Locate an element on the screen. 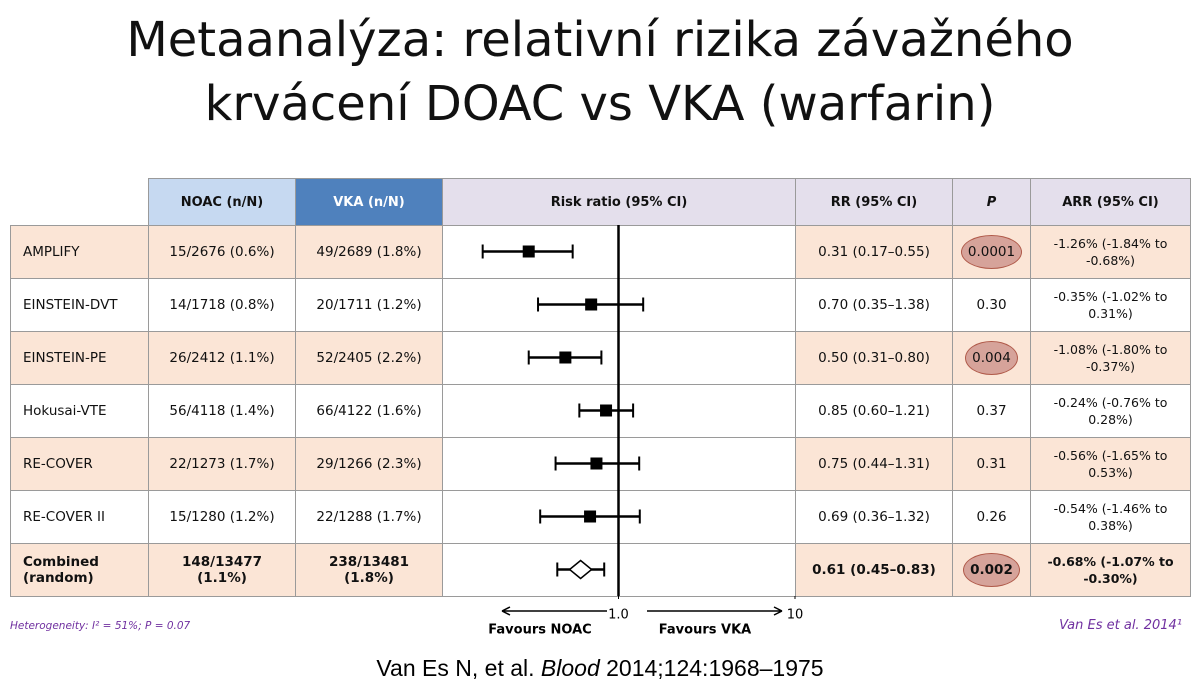 The width and height of the screenshot is (1200, 697). arr-cell: -0.54% (-1.46% to 0.38%) is located at coordinates (1110, 517).